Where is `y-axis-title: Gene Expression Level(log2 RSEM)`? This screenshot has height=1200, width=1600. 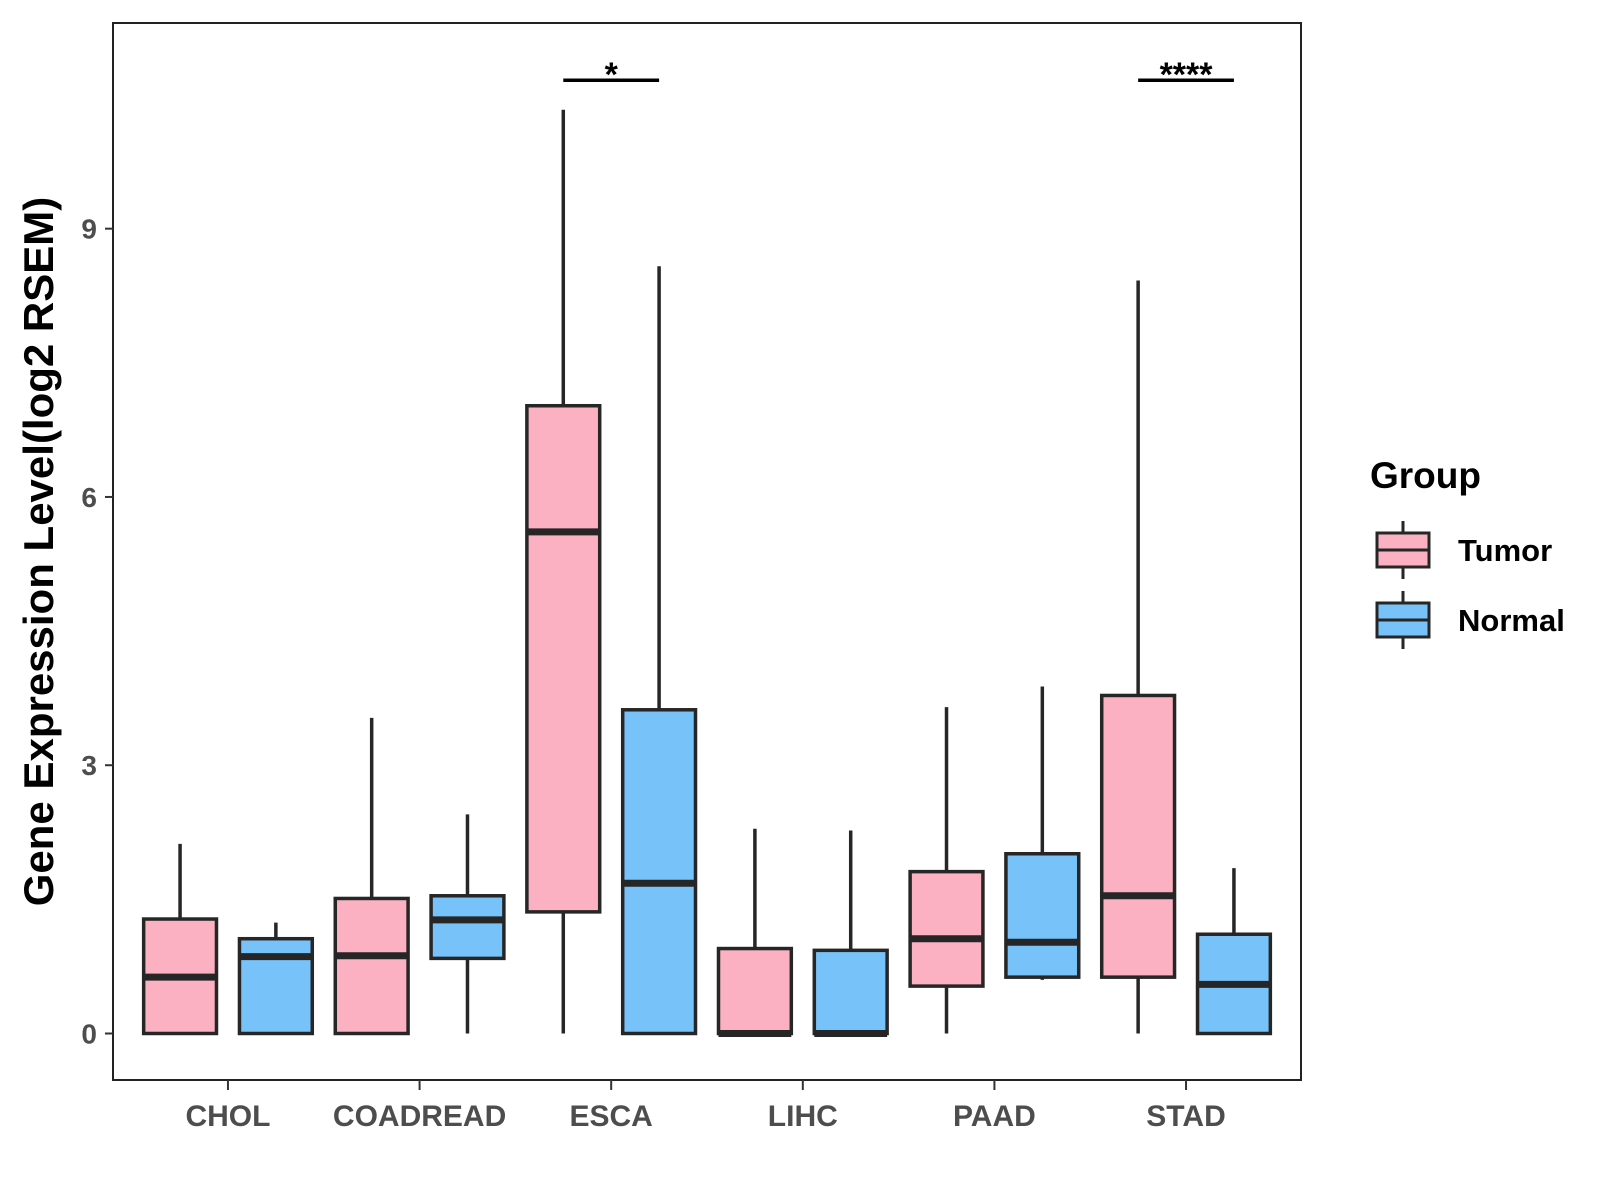 y-axis-title: Gene Expression Level(log2 RSEM) is located at coordinates (38, 552).